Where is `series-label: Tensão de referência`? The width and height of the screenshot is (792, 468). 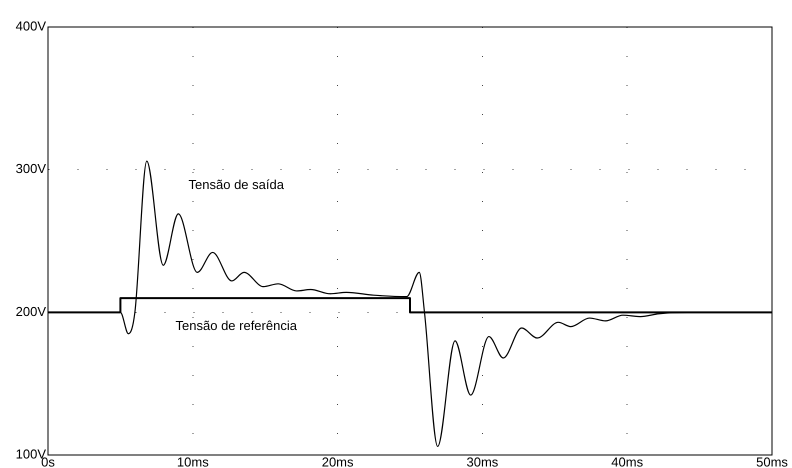 series-label: Tensão de referência is located at coordinates (237, 326).